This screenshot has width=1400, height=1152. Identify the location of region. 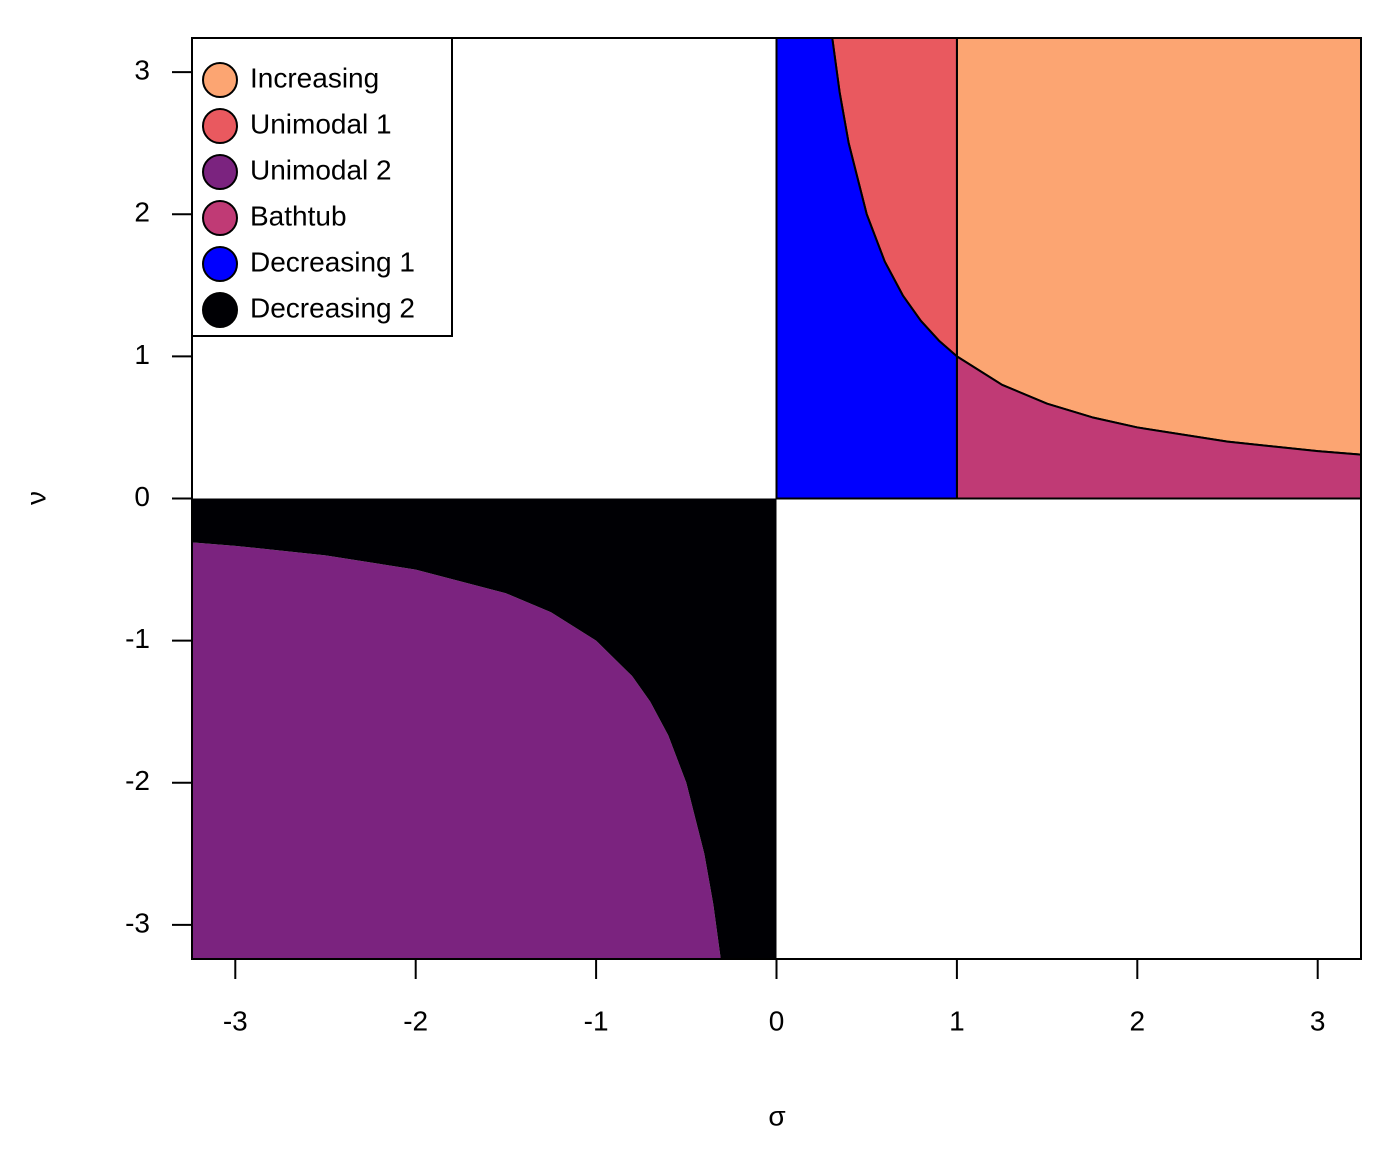
(456, 750).